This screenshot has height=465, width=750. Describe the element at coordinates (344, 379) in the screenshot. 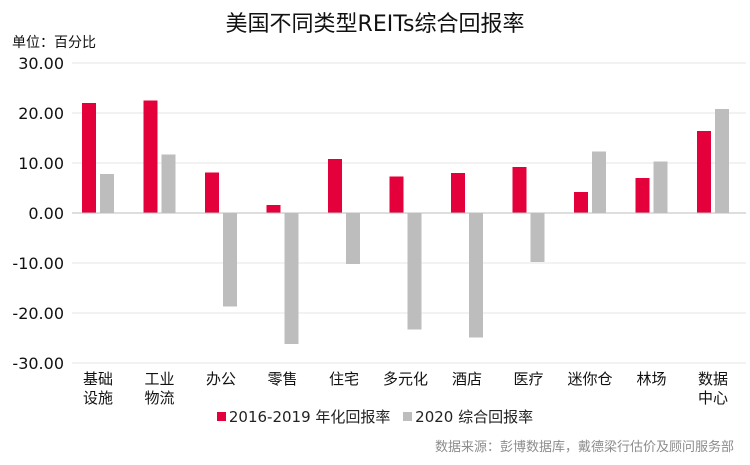

I see `x-tick-label: 住宅` at that location.